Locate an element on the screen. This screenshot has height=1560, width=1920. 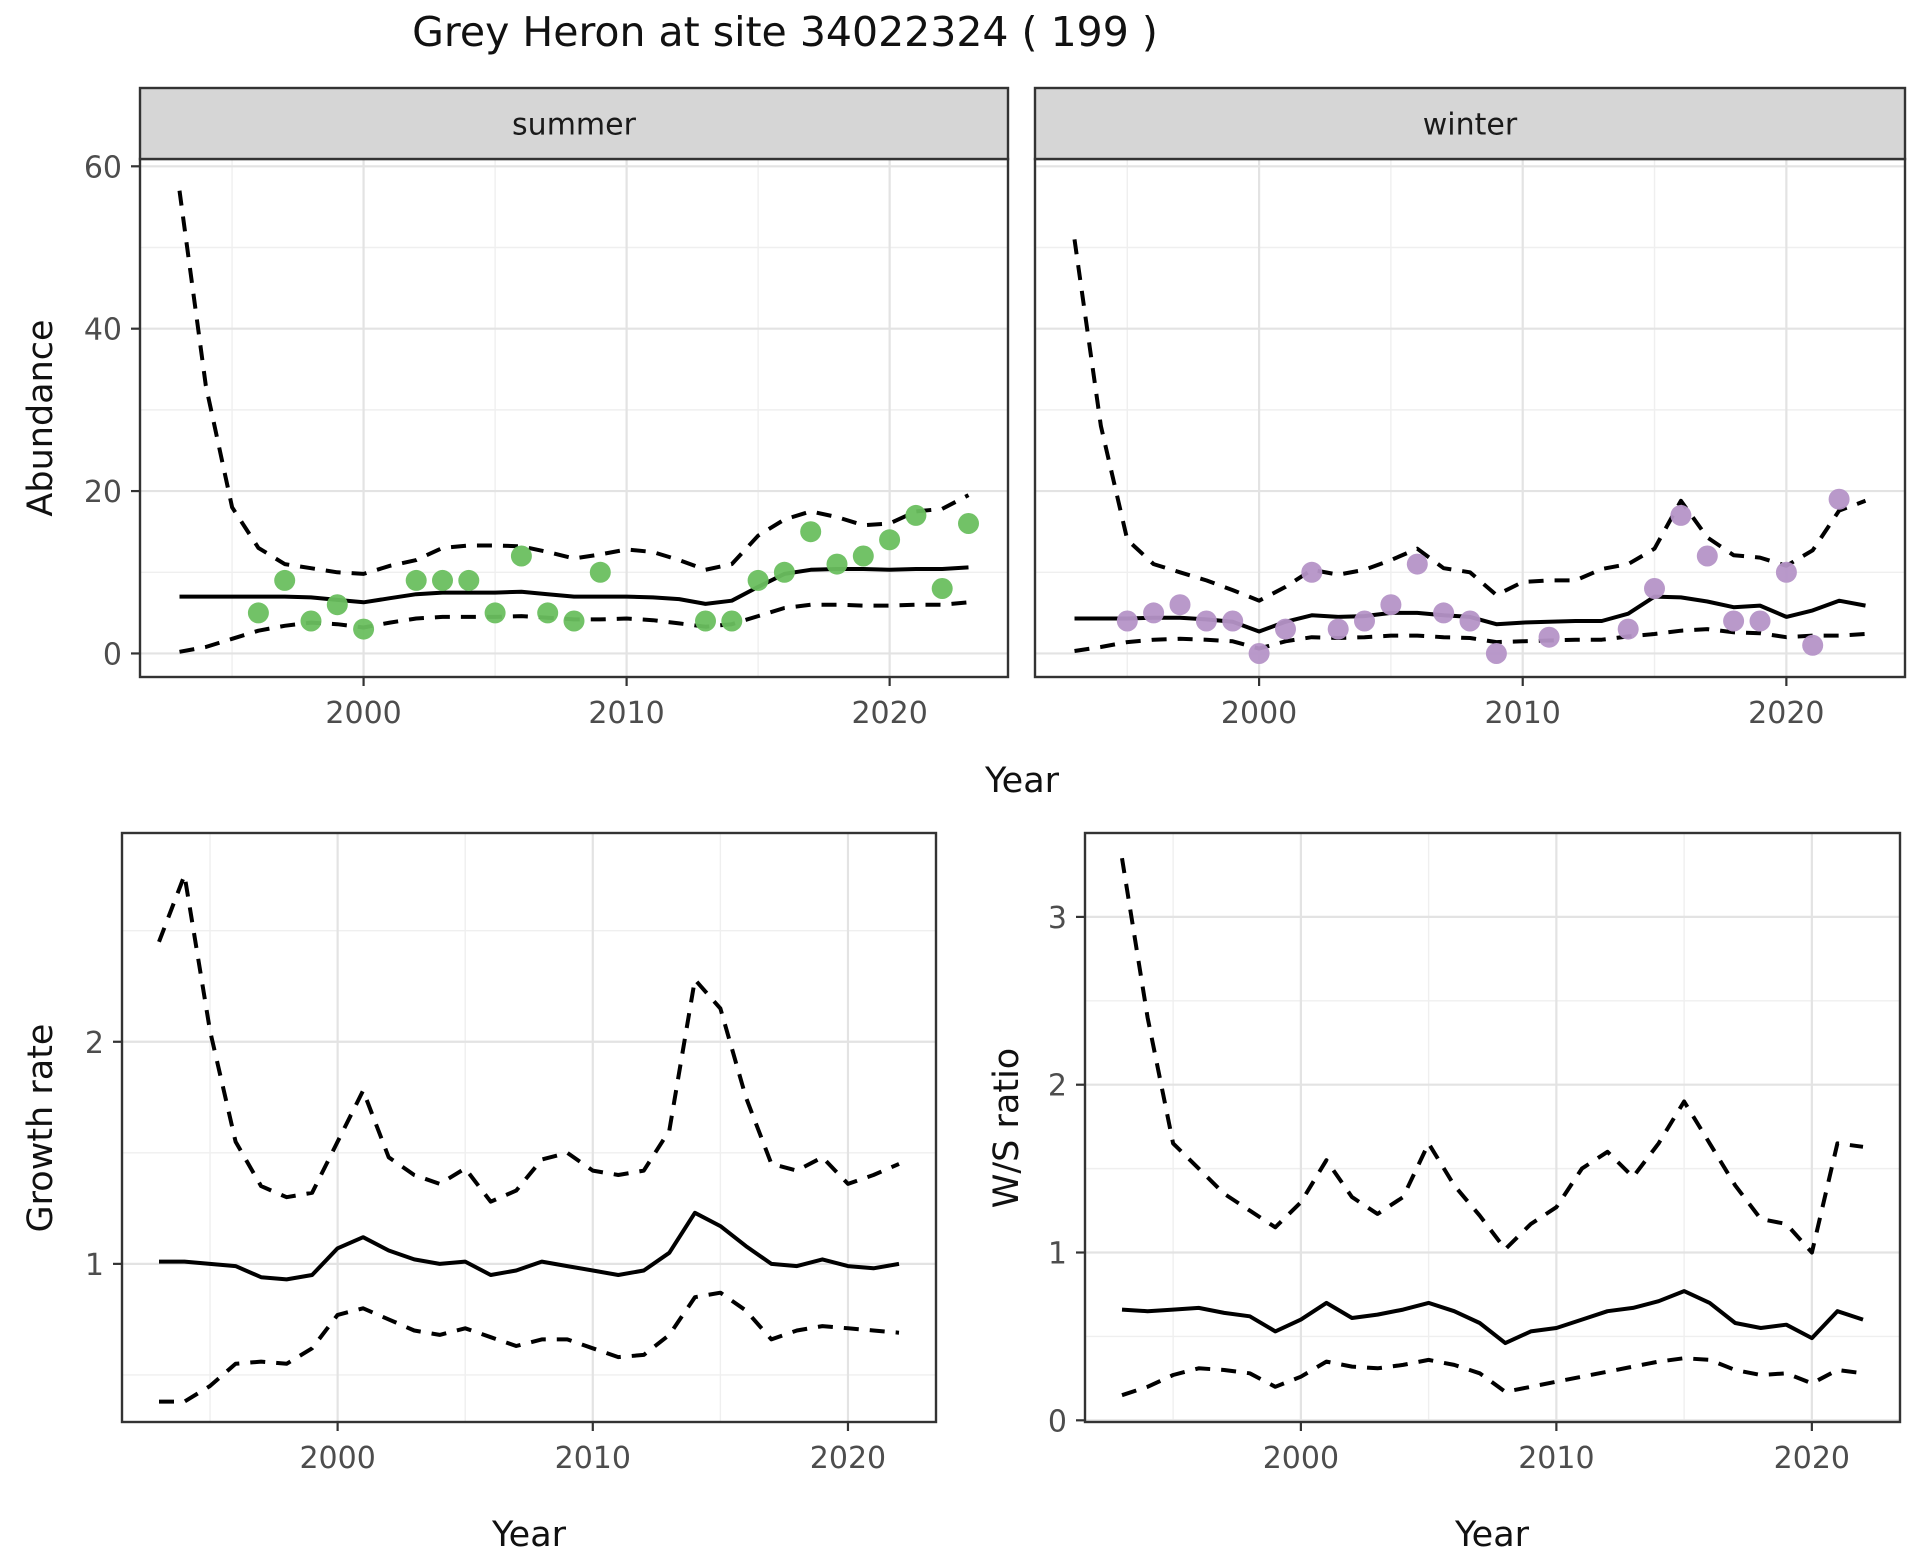
chart-title: Grey Heron at site 34022324 ( 199 ) is located at coordinates (785, 32).